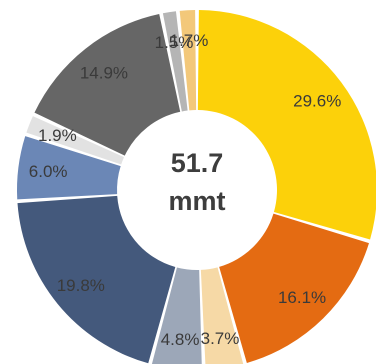 Image resolution: width=376 pixels, height=364 pixels. What do you see at coordinates (189, 40) in the screenshot?
I see `slice-label-10: 1.7%` at bounding box center [189, 40].